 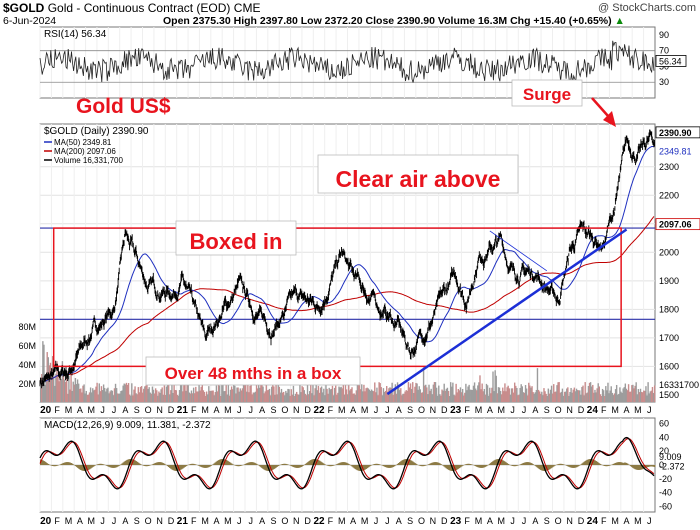 I want to click on x-tick-label: 21, so click(x=183, y=410).